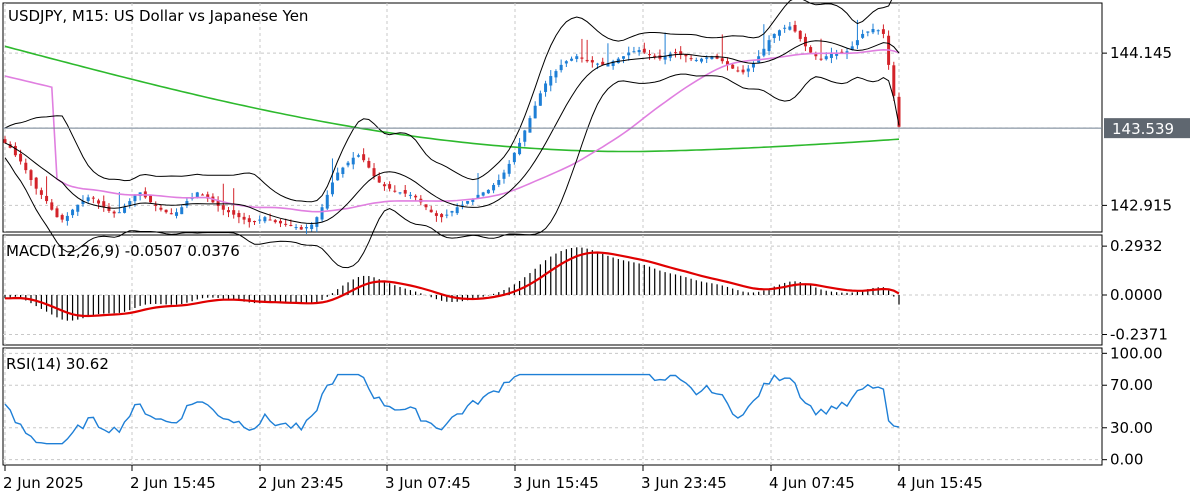 The image size is (1200, 500). I want to click on macd-scale-label: 0.2932, so click(1136, 246).